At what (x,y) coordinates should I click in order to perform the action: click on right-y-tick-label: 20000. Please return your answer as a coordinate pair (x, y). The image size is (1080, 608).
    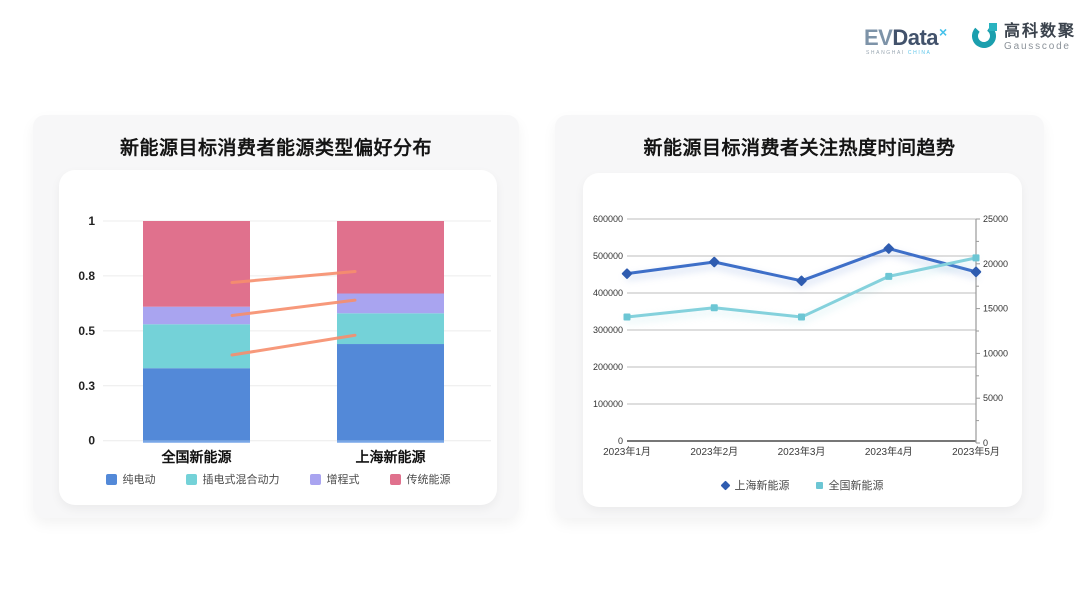
    Looking at the image, I should click on (995, 264).